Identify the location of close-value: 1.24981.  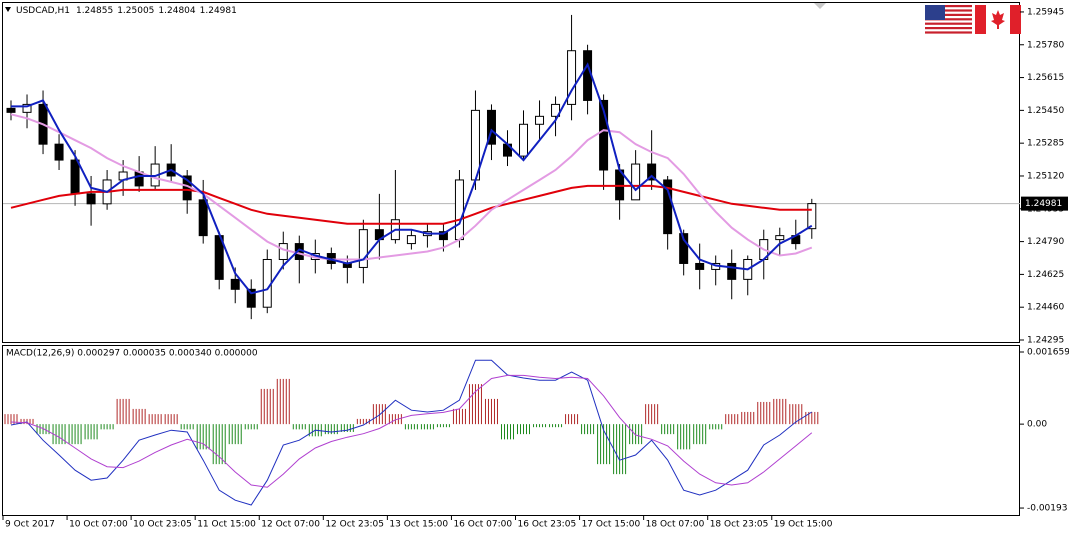
(218, 11).